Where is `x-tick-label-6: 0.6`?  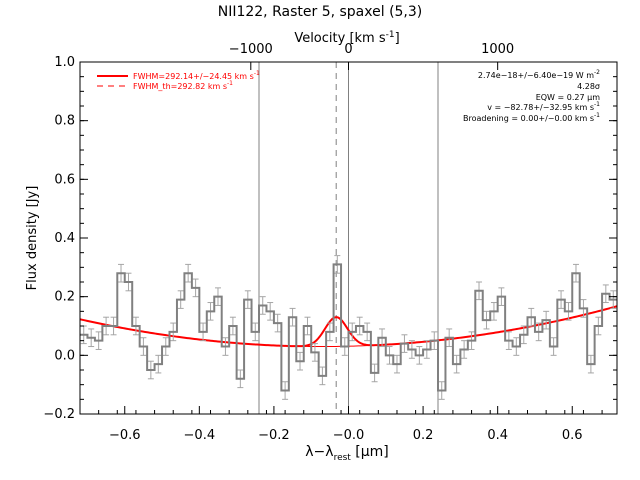 x-tick-label-6: 0.6 is located at coordinates (572, 435).